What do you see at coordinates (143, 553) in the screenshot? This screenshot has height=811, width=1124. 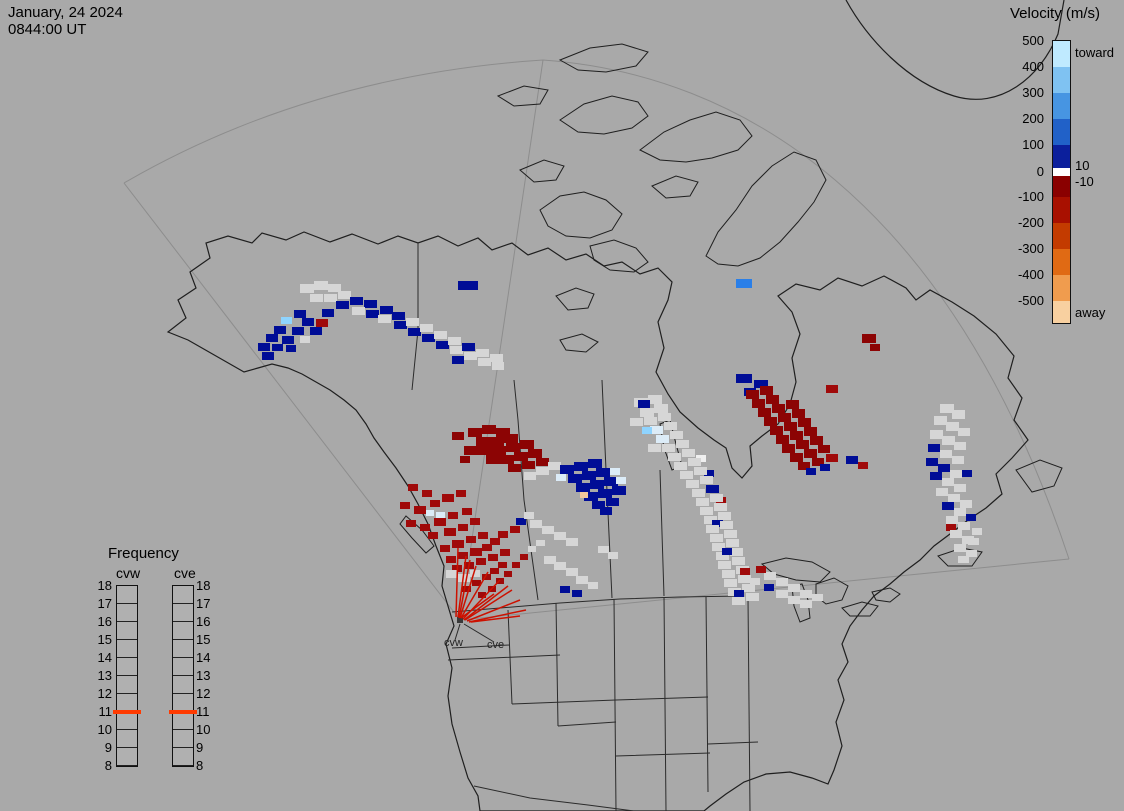 I see `frequency-legend-title: Frequency` at bounding box center [143, 553].